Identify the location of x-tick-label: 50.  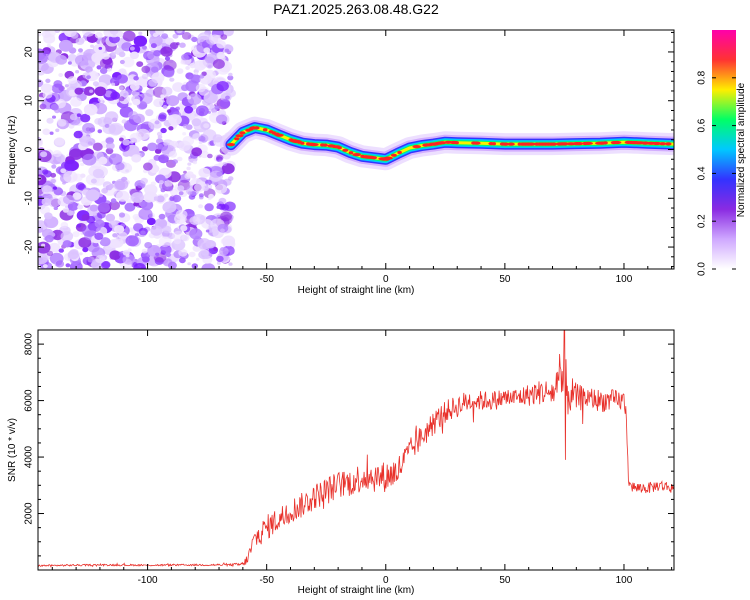
(505, 580).